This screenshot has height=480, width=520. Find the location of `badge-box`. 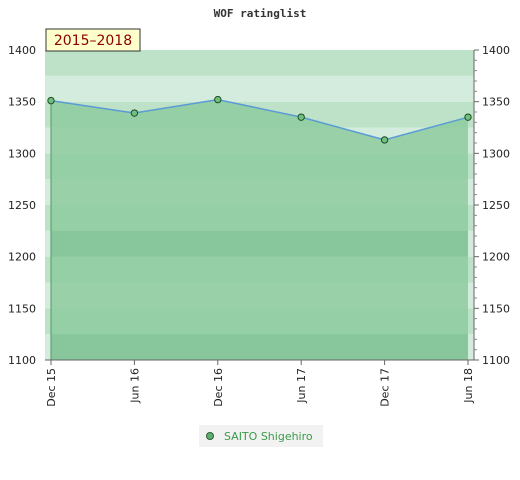

badge-box is located at coordinates (93, 40).